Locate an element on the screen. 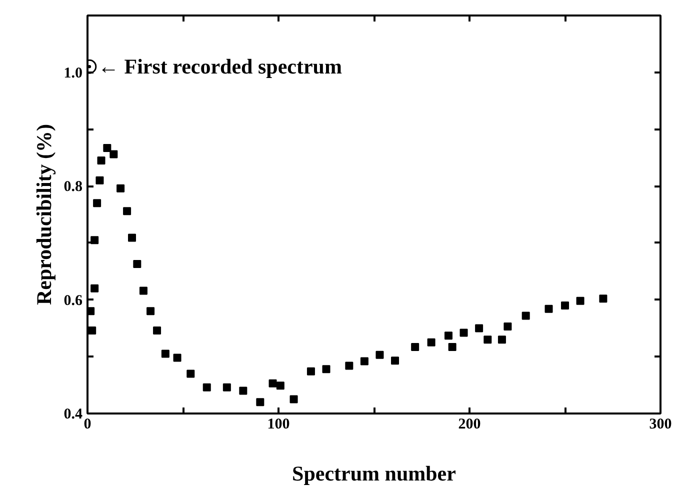 Image resolution: width=685 pixels, height=498 pixels. annotation: ← First recorded spectrum is located at coordinates (220, 66).